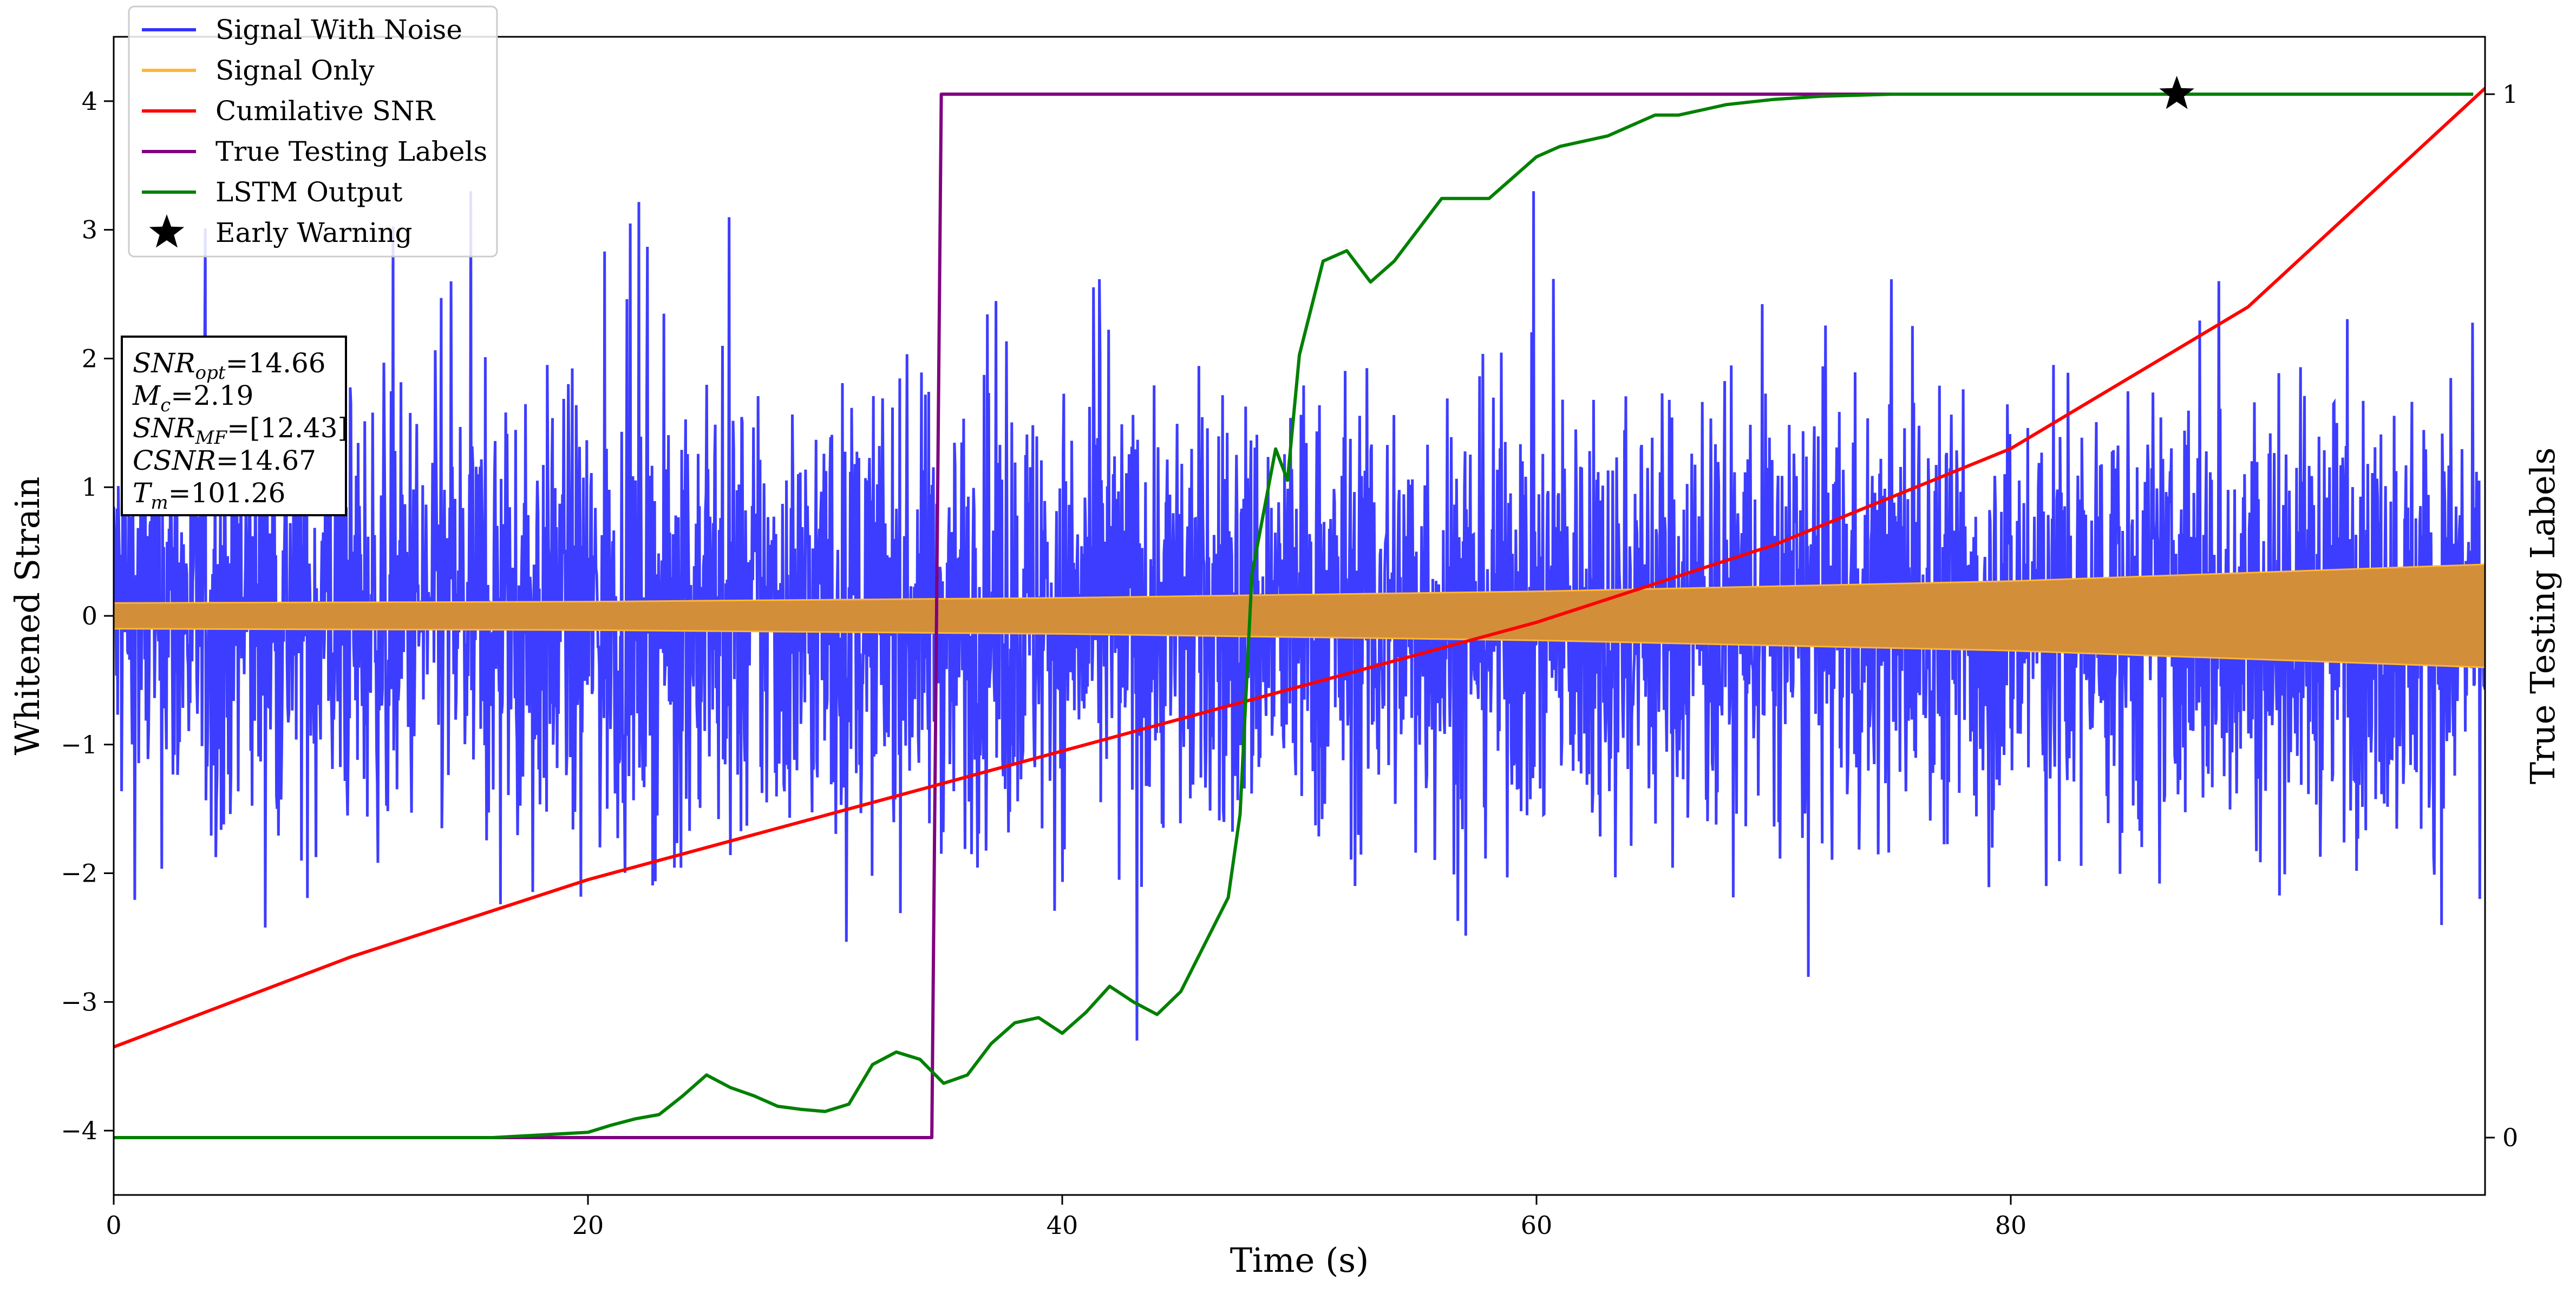 The image size is (2576, 1294). I want to click on y-tick-label: −1, so click(79, 744).